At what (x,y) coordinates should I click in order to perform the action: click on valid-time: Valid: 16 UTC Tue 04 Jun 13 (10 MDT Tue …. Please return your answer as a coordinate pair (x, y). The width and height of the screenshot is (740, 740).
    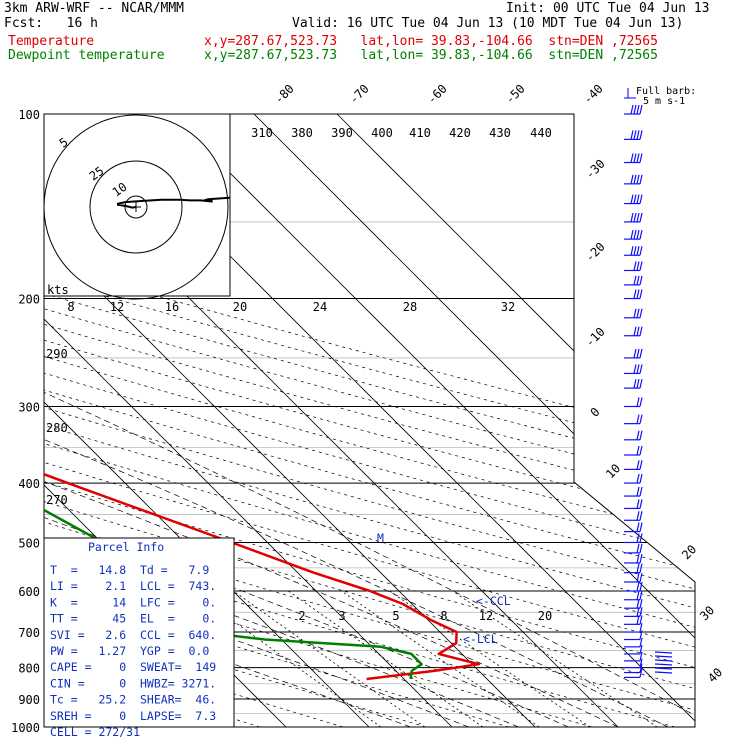
    Looking at the image, I should click on (488, 23).